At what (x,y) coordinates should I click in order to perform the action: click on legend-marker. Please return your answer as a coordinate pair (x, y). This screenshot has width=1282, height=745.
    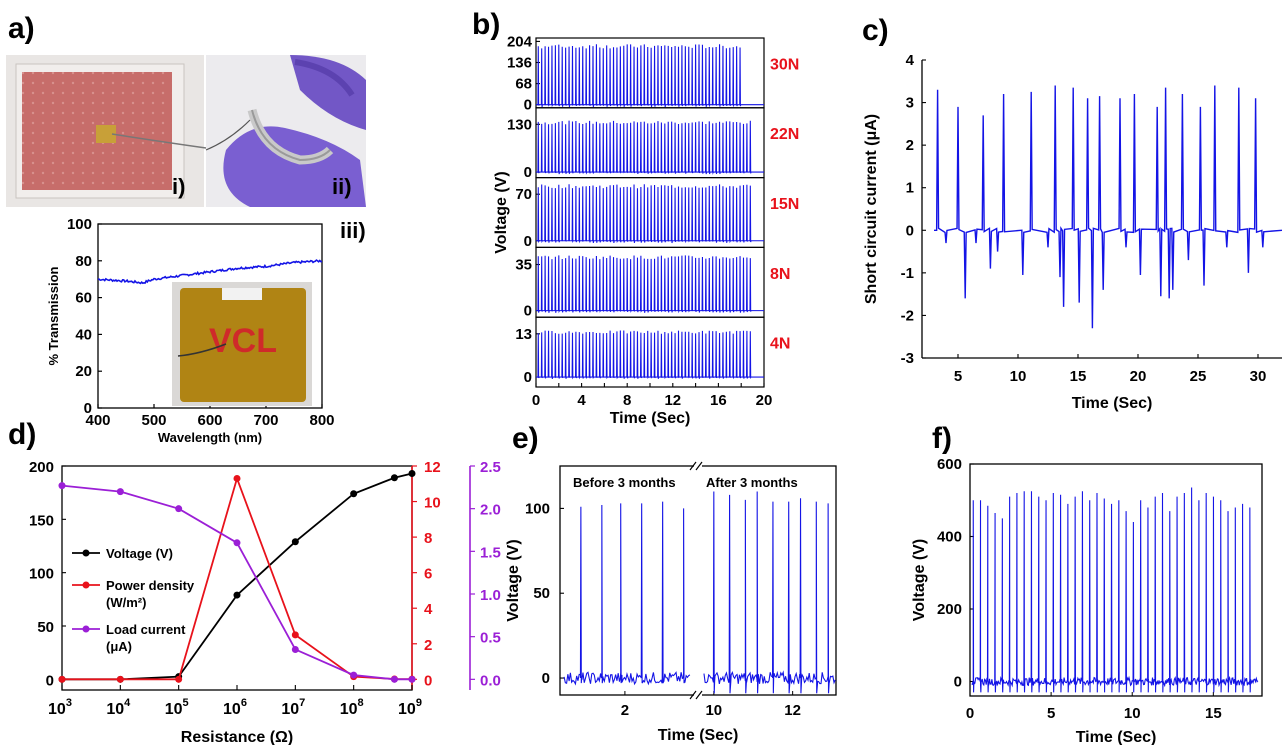
    Looking at the image, I should click on (86, 553).